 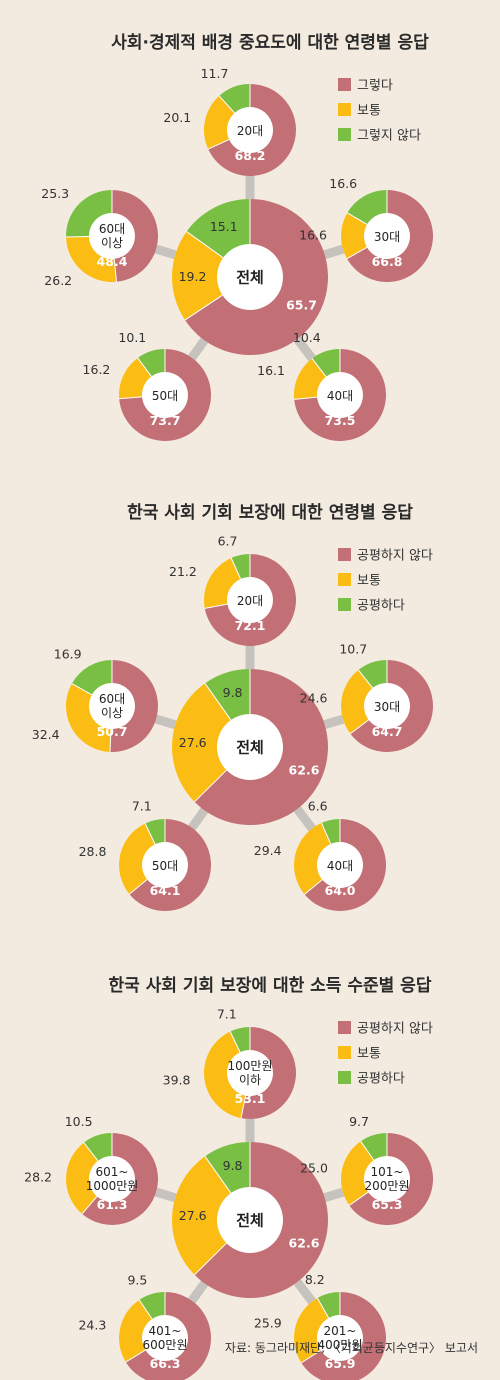 What do you see at coordinates (318, 805) in the screenshot?
I see `value-label: 6.6` at bounding box center [318, 805].